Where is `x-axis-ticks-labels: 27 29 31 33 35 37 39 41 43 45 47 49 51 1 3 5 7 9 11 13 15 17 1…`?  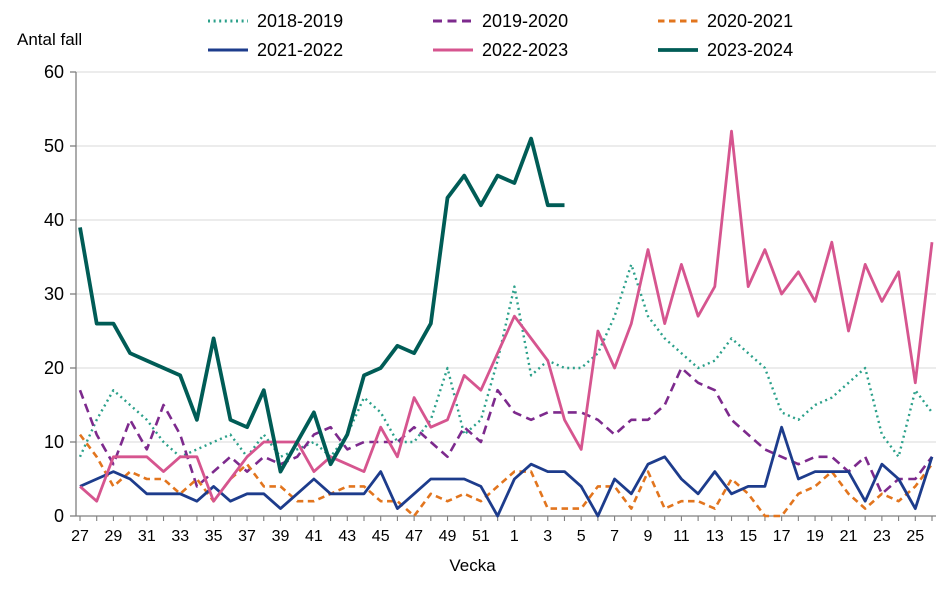
x-axis-ticks-labels: 27 29 31 33 35 37 39 41 43 45 47 49 51 1 3 5 7 9 11 13 15 17 1… is located at coordinates (502, 530).